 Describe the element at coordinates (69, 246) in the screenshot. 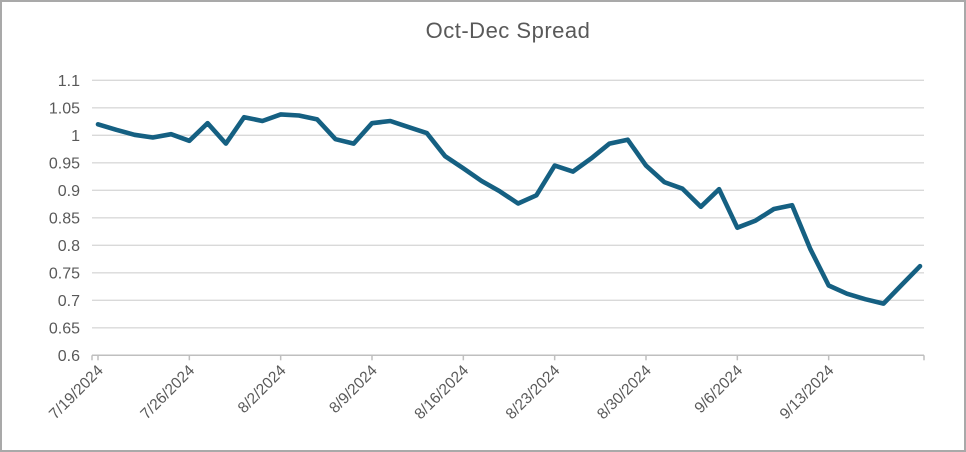

I see `y-axis-tick-label: 0.8` at that location.